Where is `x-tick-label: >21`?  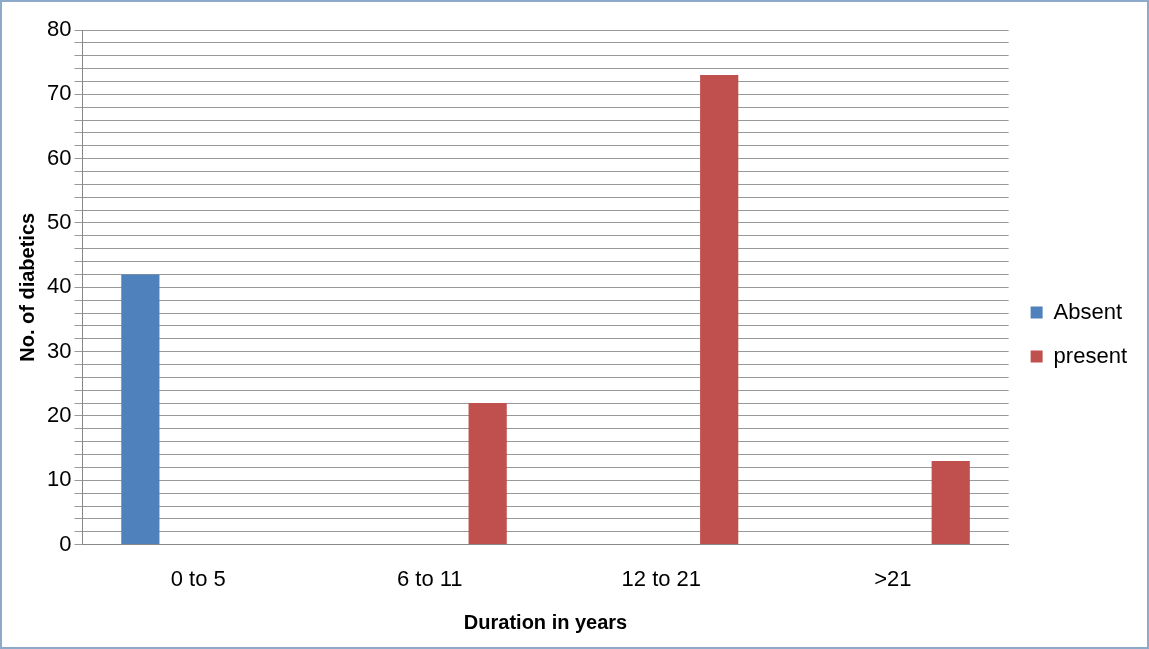 x-tick-label: >21 is located at coordinates (893, 578).